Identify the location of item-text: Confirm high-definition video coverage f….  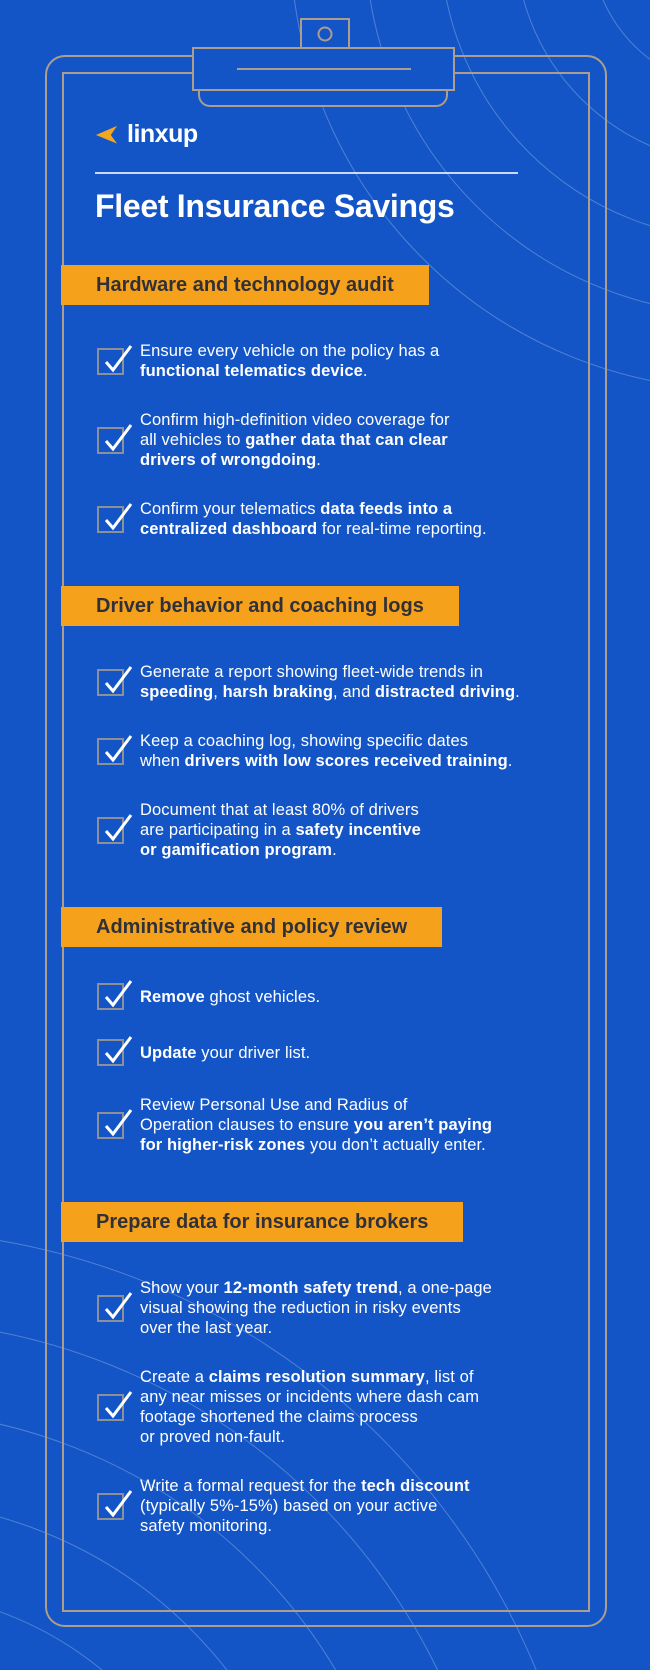
(295, 440).